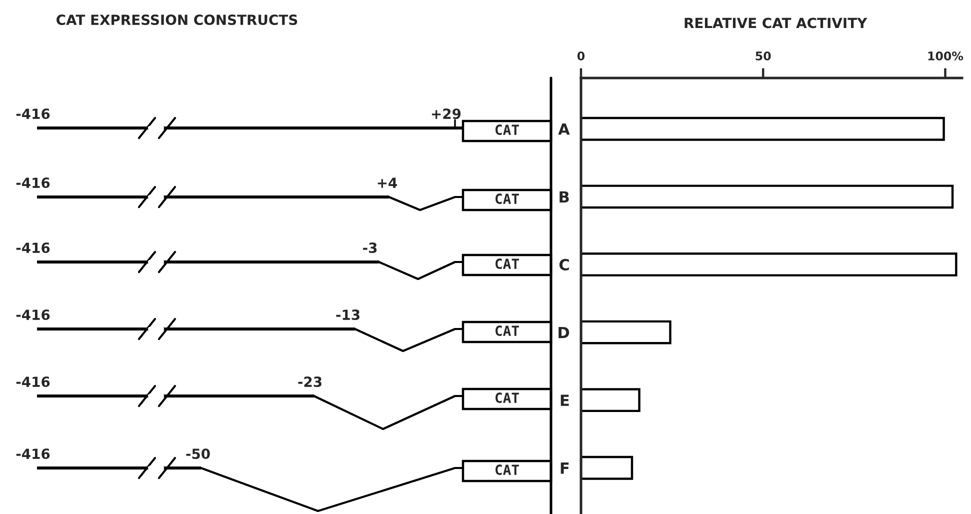 The width and height of the screenshot is (971, 514). Describe the element at coordinates (564, 129) in the screenshot. I see `y-tick-label: A` at that location.